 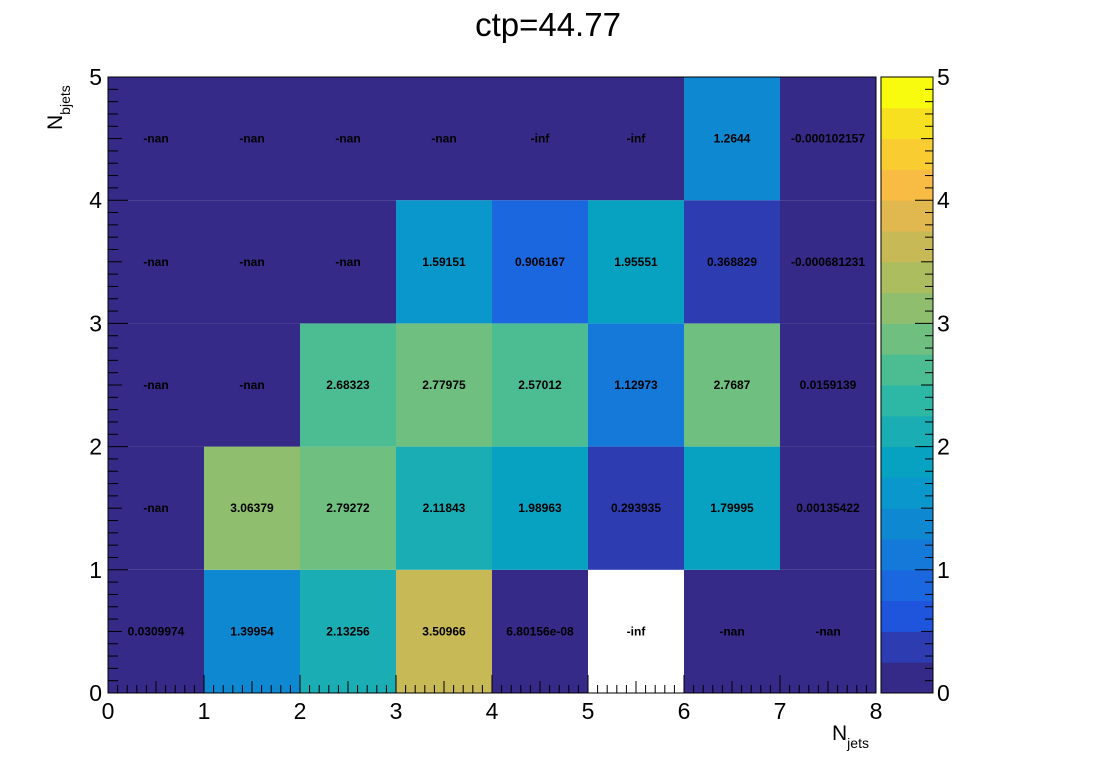 I want to click on y-axis-label-main: N, so click(x=55, y=122).